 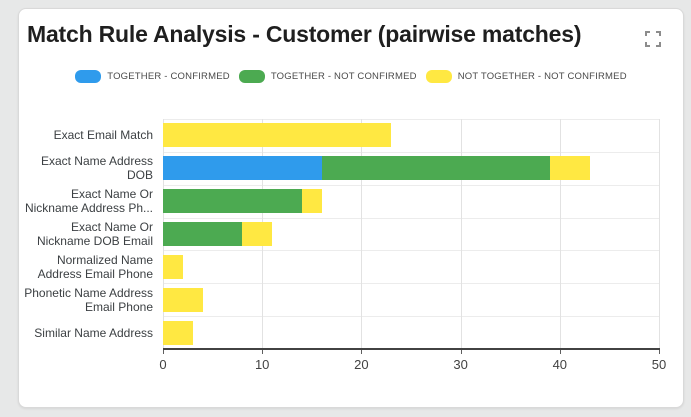 What do you see at coordinates (542, 76) in the screenshot?
I see `legend-label: NOT TOGETHER - NOT CONFIRMED` at bounding box center [542, 76].